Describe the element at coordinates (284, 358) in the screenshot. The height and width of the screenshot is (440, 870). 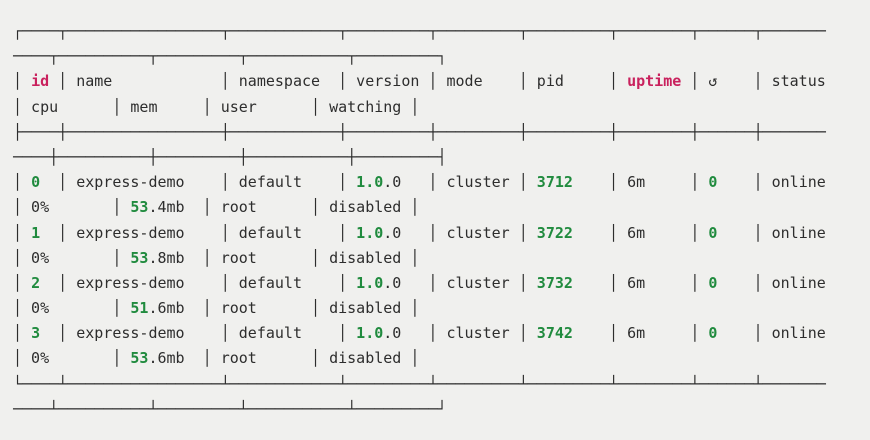
I see `process-row-3-line-2-seg-2: .6mb │ root │ disabled │` at that location.